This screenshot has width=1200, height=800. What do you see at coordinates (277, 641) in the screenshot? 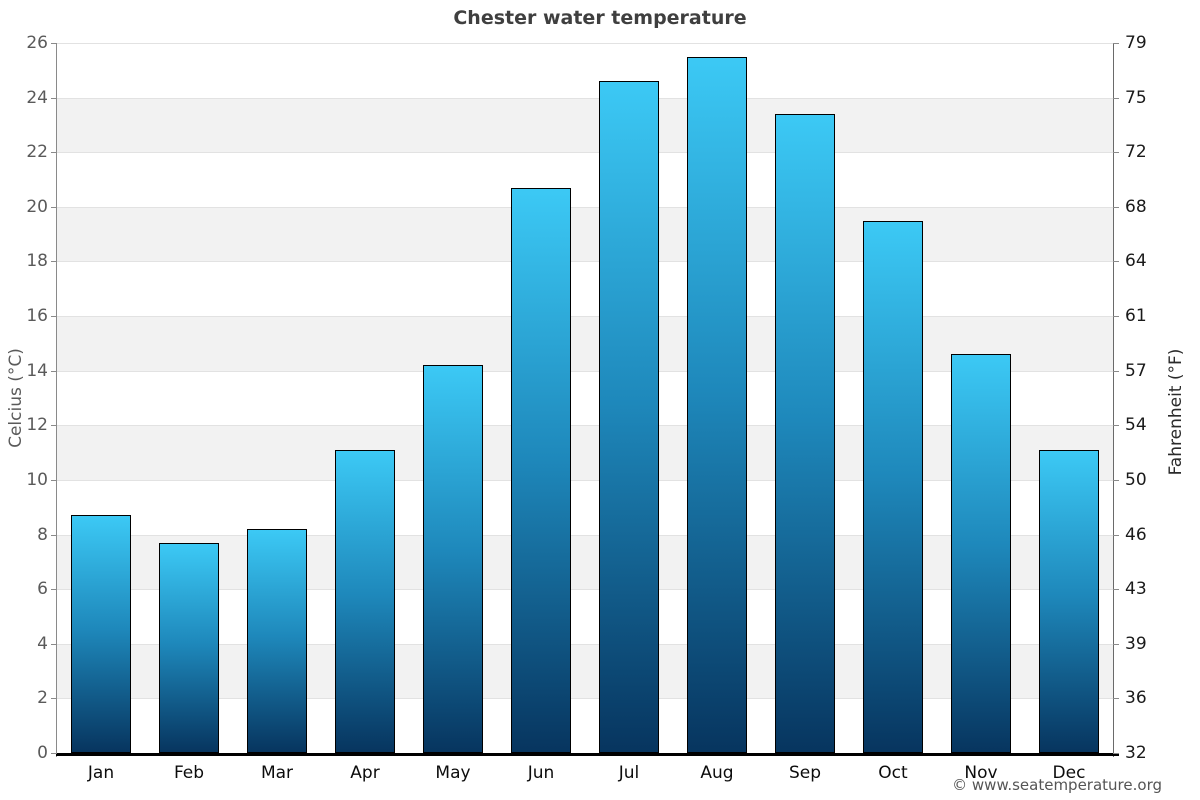
I see `bar-mar` at bounding box center [277, 641].